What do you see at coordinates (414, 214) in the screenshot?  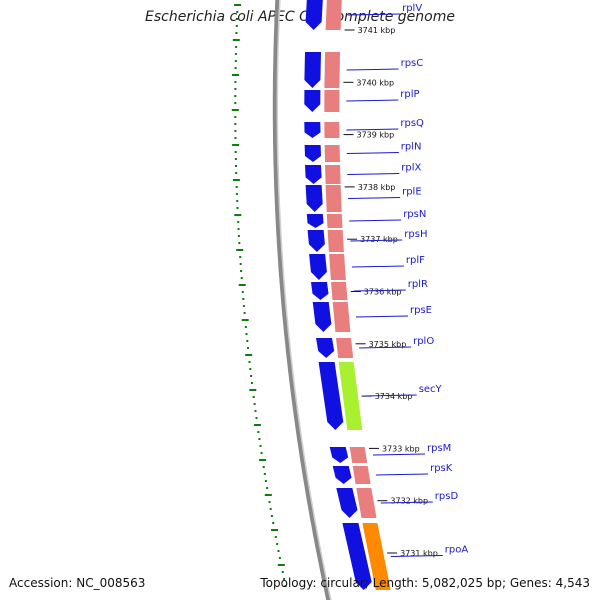 I see `gene-label-rpsN: rpsN` at bounding box center [414, 214].